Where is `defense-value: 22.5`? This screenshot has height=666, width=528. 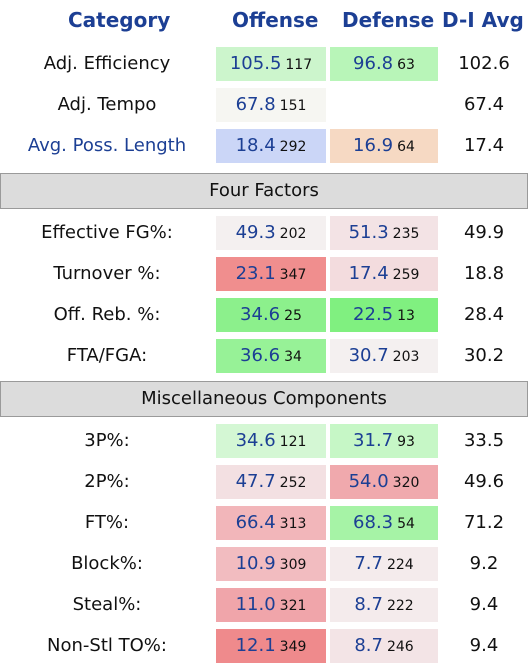 defense-value: 22.5 is located at coordinates (373, 314).